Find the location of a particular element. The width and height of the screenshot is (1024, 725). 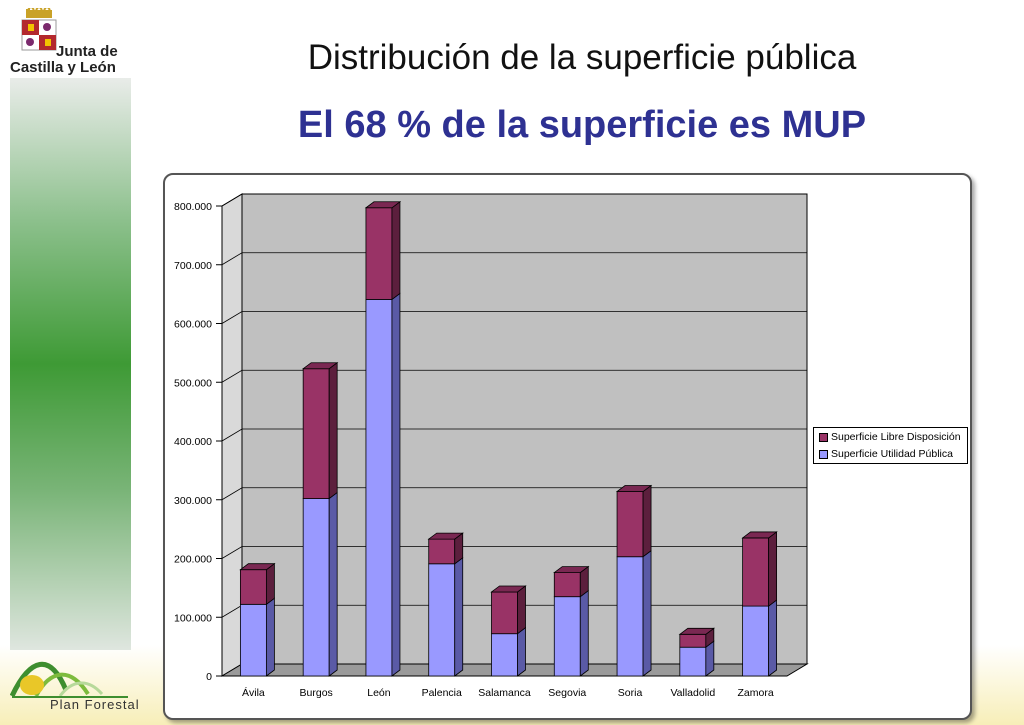

logo-line-1: Junta de is located at coordinates (87, 51).